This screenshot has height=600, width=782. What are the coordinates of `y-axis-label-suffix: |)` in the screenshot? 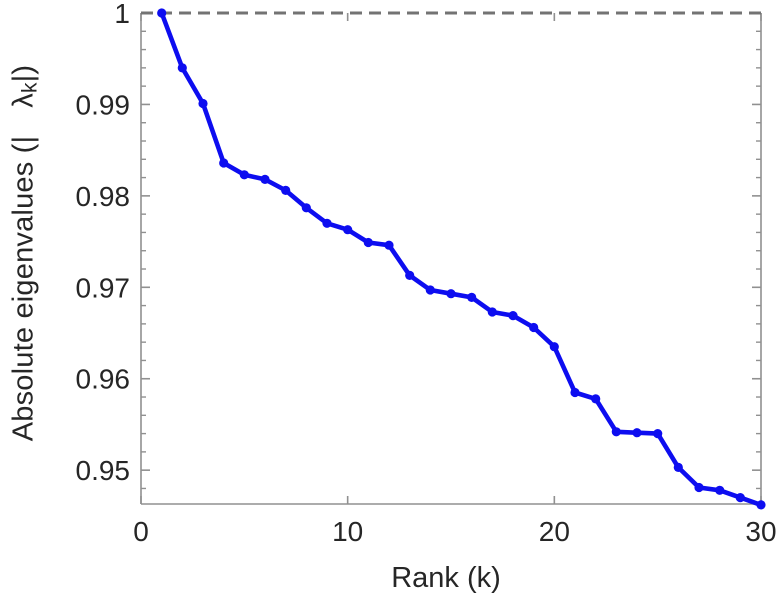 It's located at (23, 73).